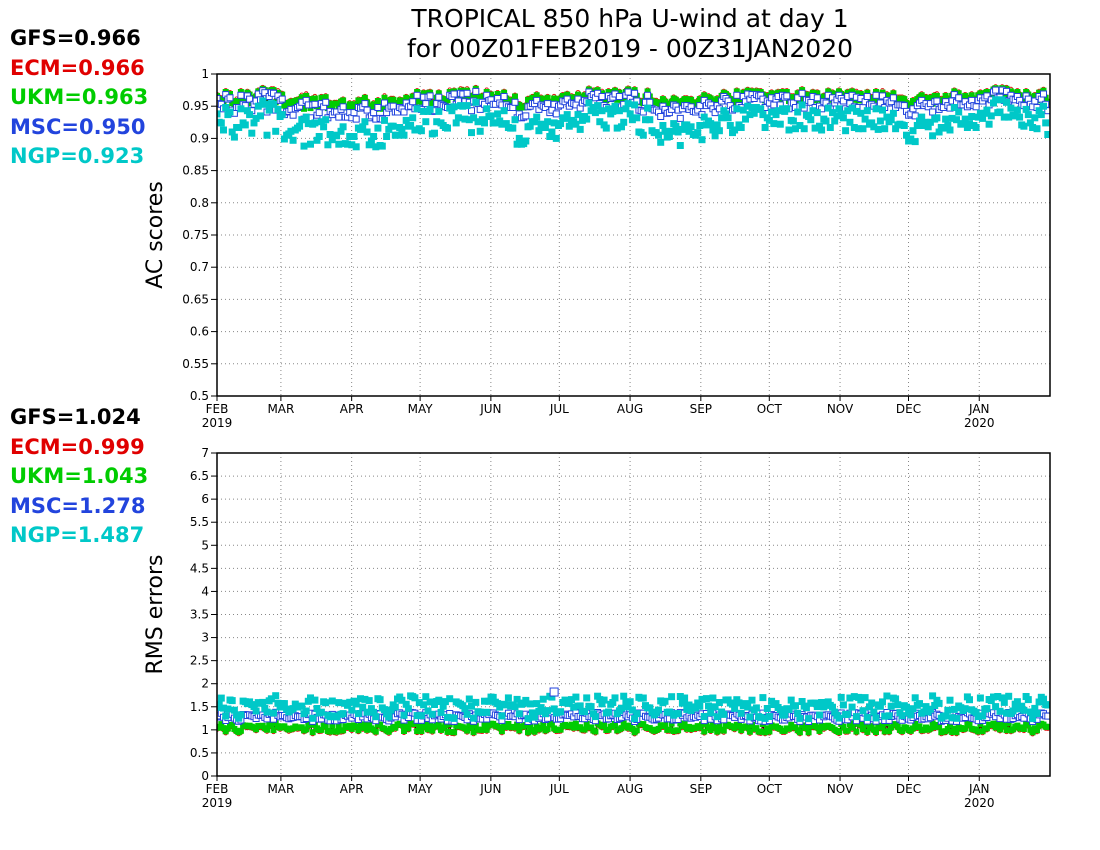 The height and width of the screenshot is (850, 1100). What do you see at coordinates (75, 417) in the screenshot?
I see `legend-rms-gfs: GFS=1.024` at bounding box center [75, 417].